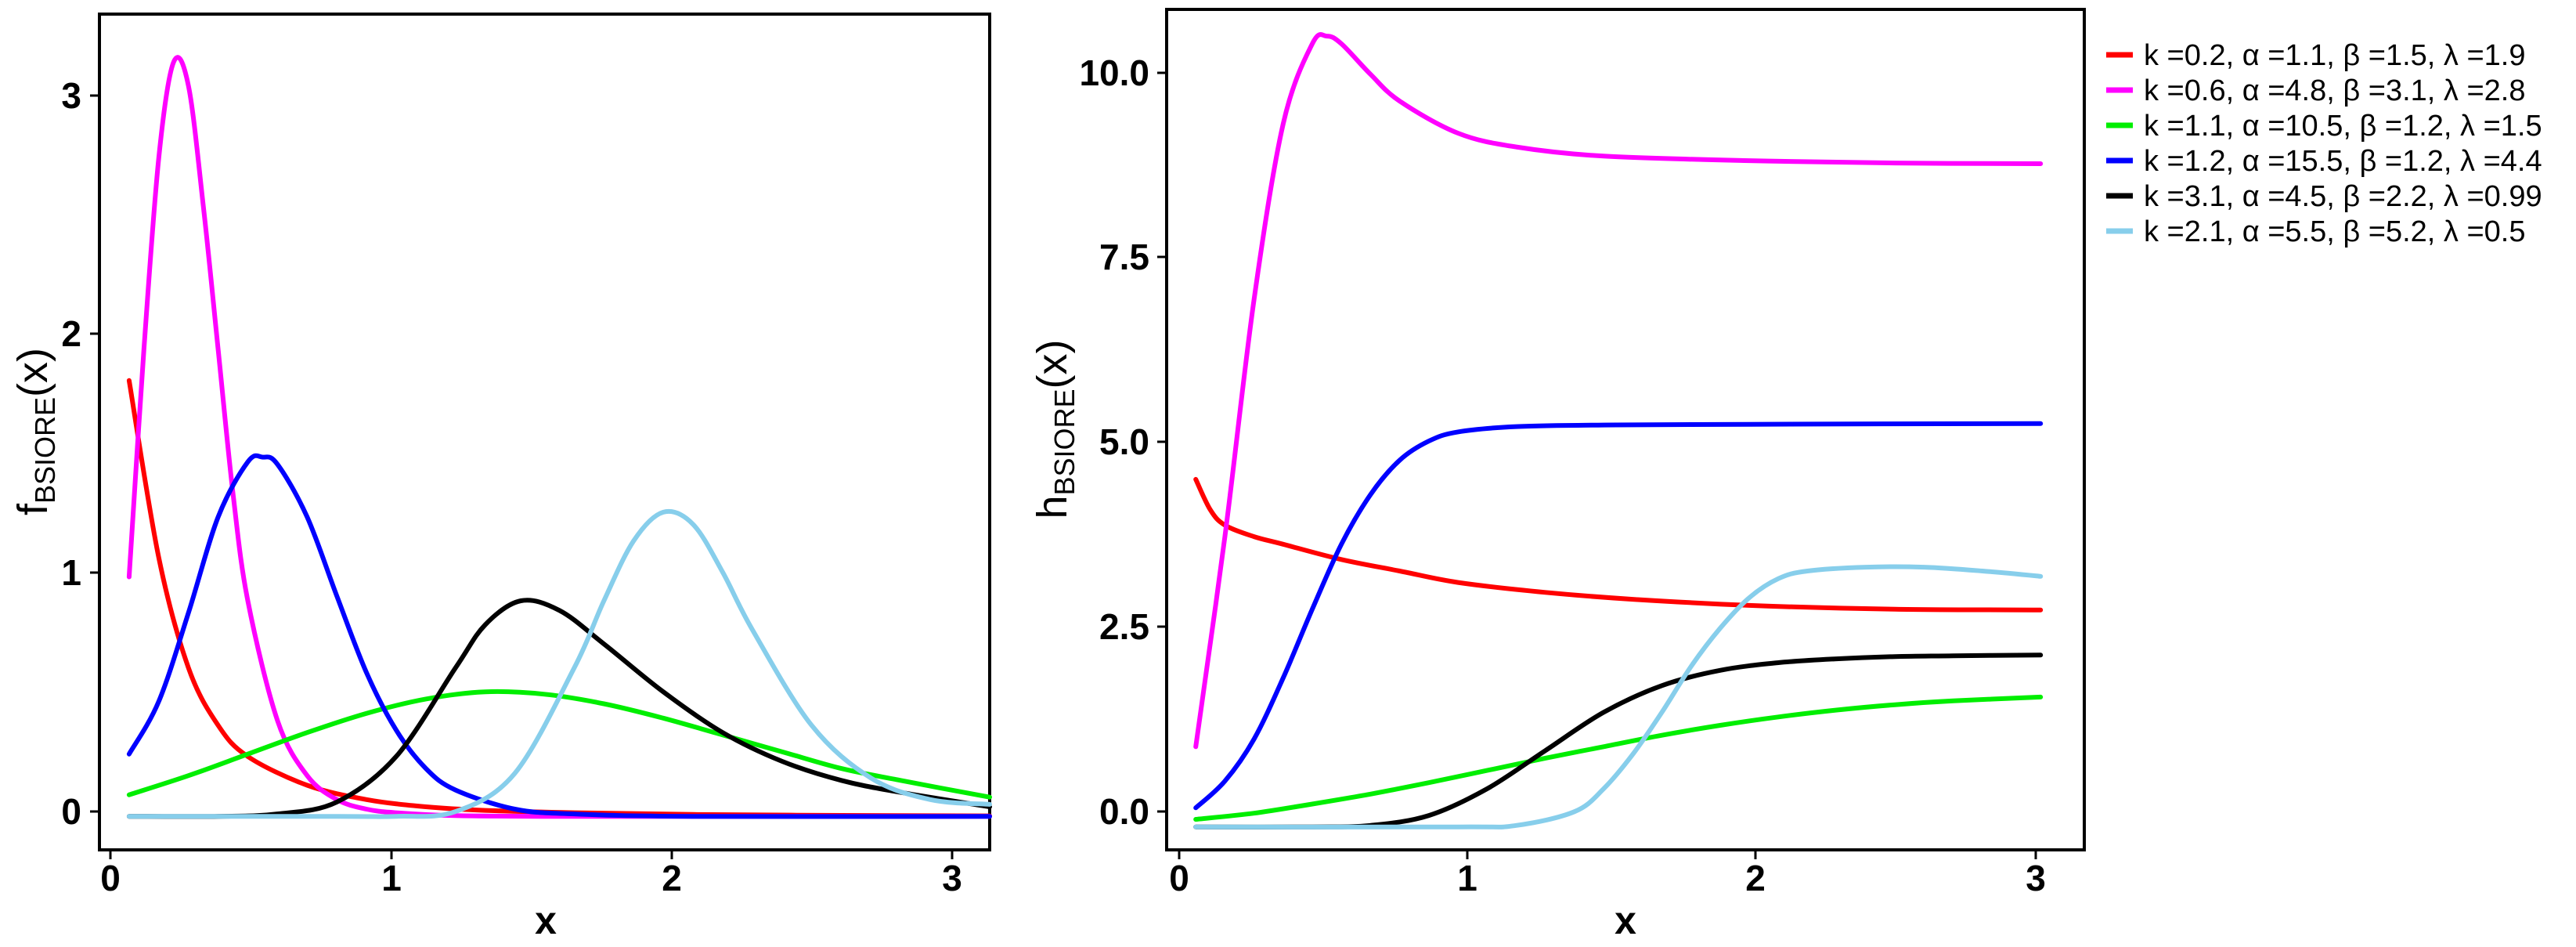 The image size is (2576, 947). Describe the element at coordinates (1124, 257) in the screenshot. I see `y-tick-label: 7.5` at that location.